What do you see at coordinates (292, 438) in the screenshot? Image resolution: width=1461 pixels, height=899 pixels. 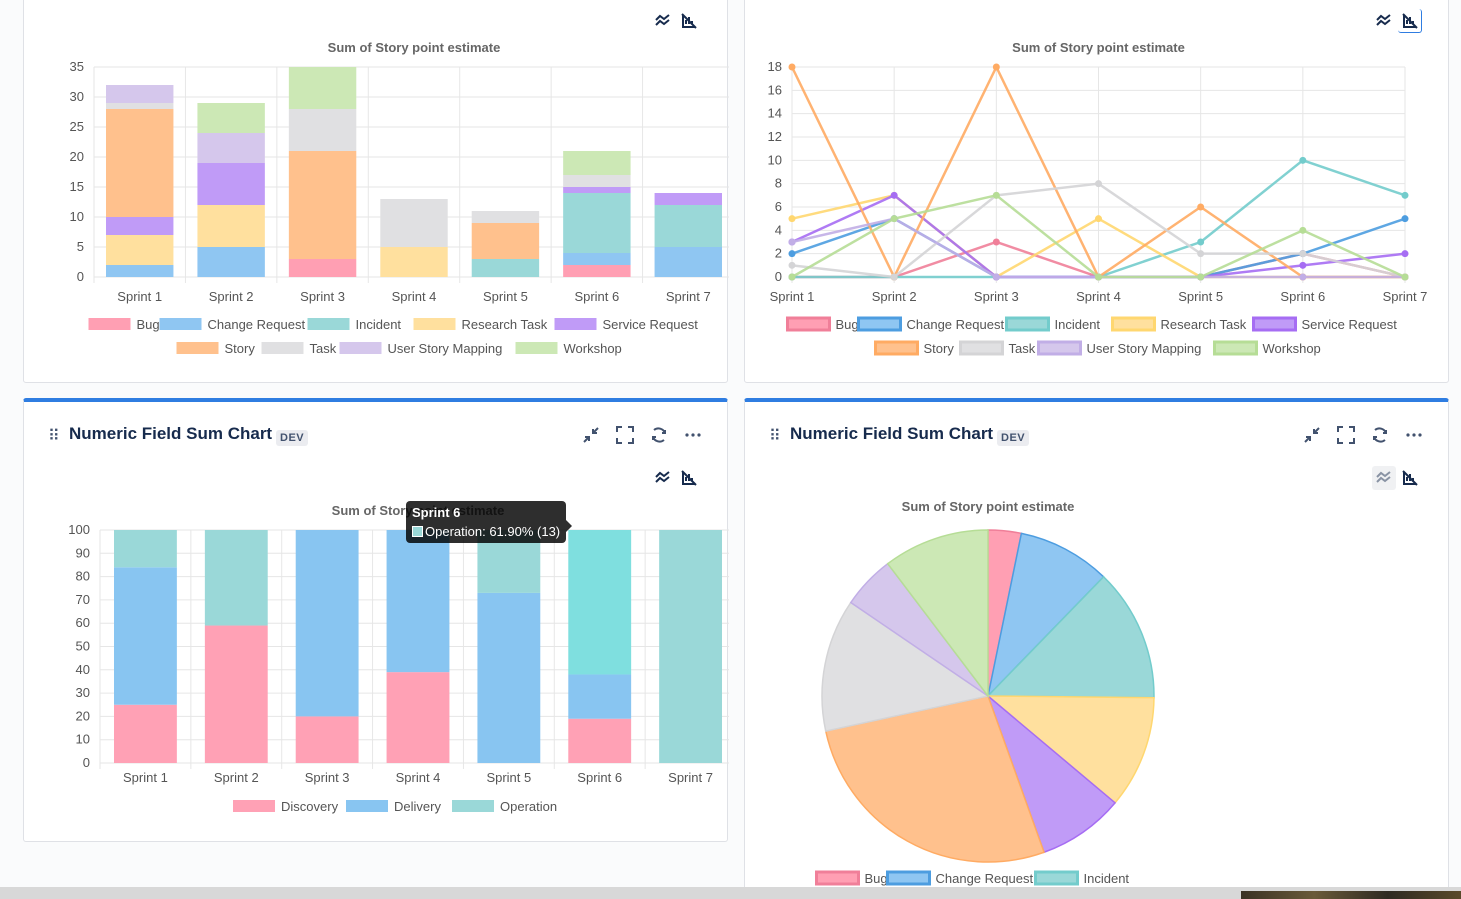 I see `env-badge: DEV` at bounding box center [292, 438].